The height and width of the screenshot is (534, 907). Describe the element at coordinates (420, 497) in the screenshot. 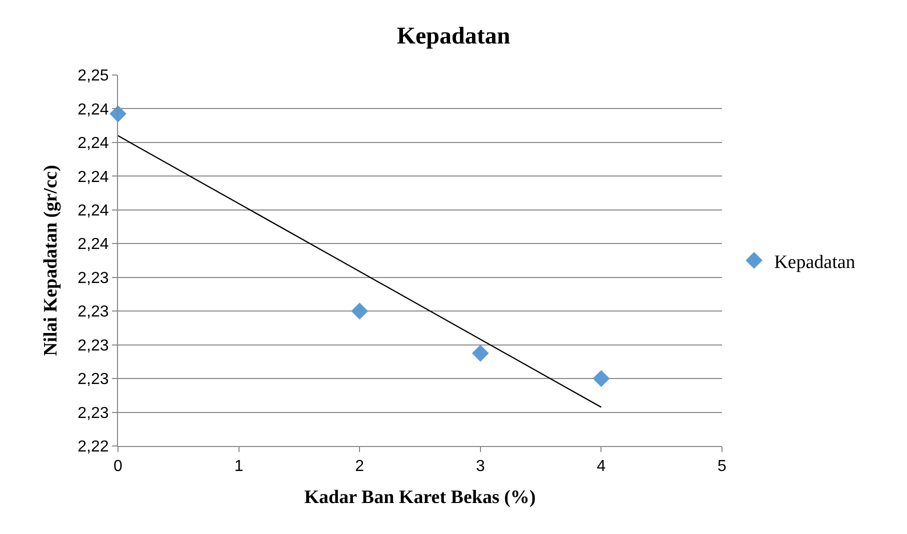

I see `x-axis-title: Kadar Ban Karet Bekas (%)` at that location.